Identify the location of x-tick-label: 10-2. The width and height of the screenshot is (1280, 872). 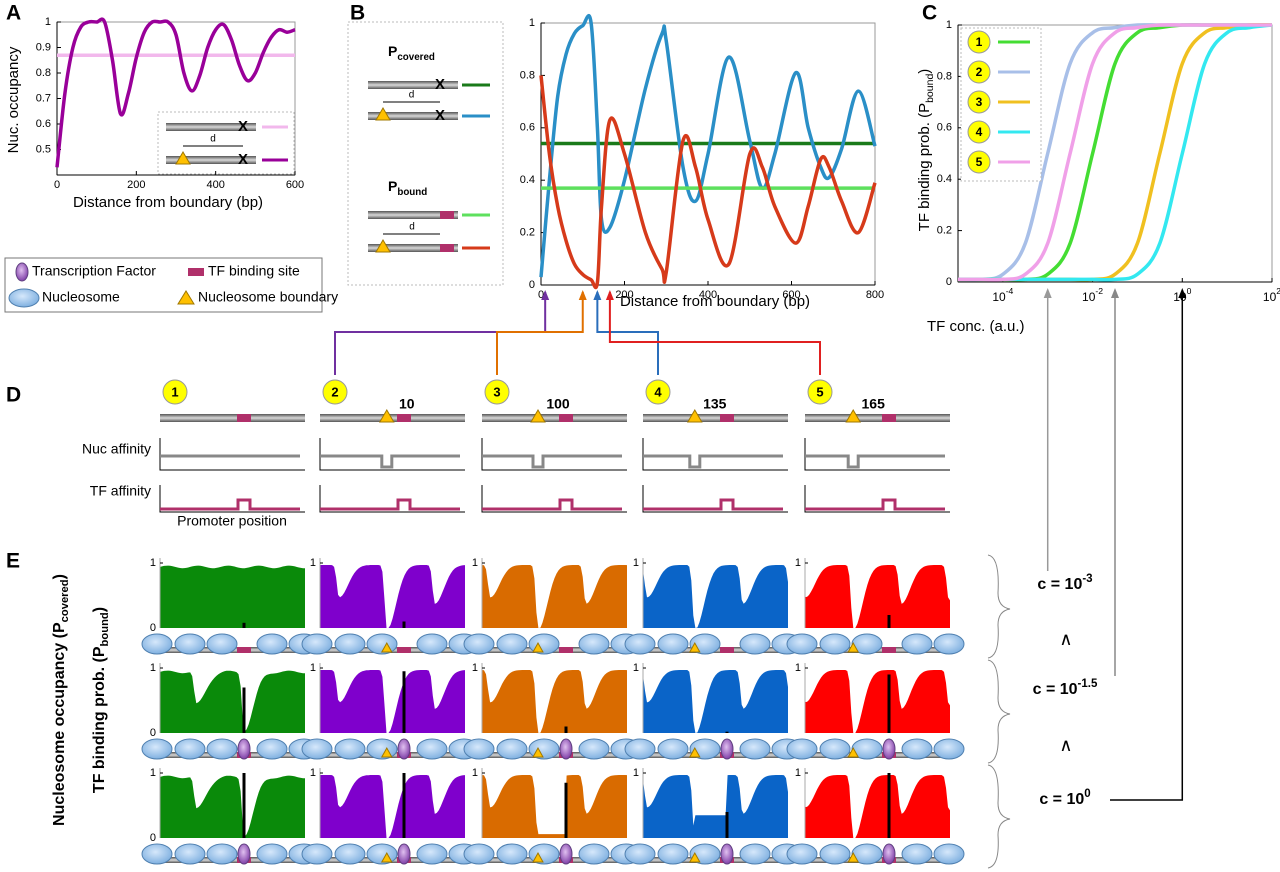
(1092, 295).